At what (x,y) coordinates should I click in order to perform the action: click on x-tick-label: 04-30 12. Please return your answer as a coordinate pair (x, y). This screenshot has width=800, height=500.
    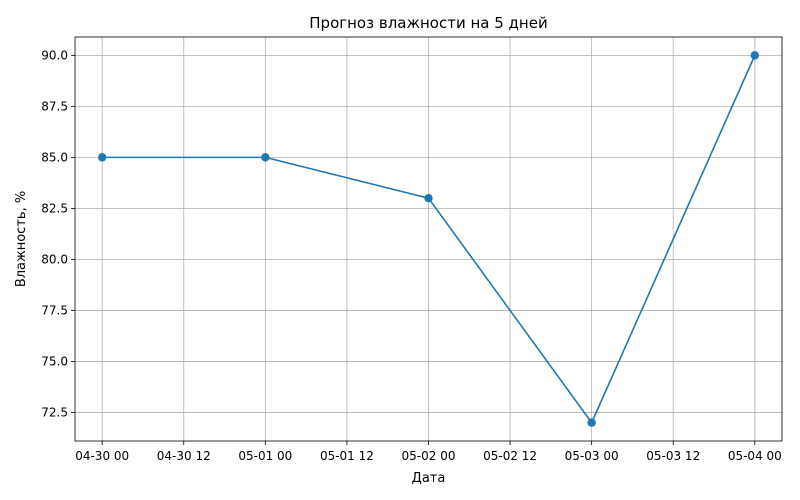
    Looking at the image, I should click on (184, 456).